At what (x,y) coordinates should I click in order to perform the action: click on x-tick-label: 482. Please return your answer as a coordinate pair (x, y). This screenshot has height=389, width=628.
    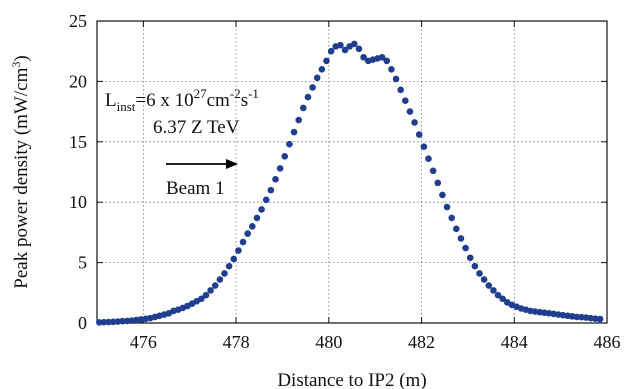
    Looking at the image, I should click on (421, 342).